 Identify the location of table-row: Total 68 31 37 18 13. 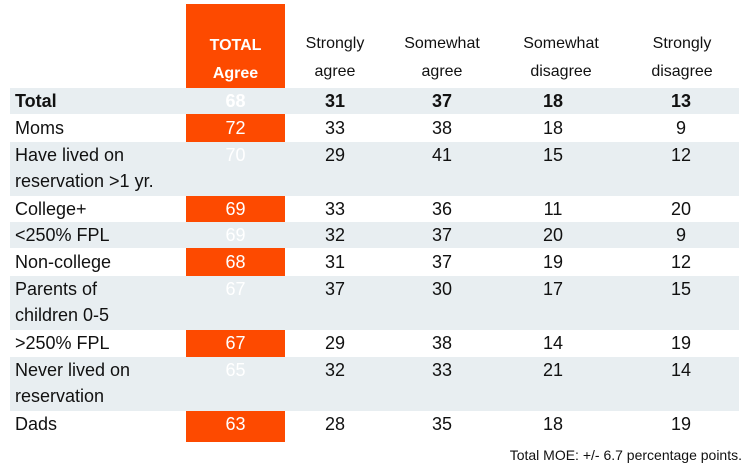
(374, 101).